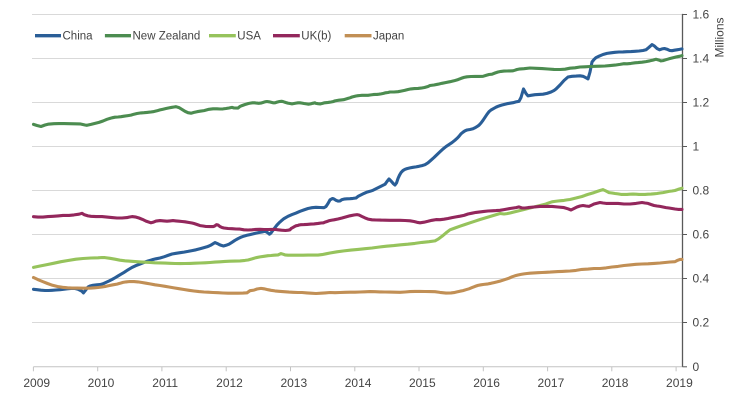  I want to click on svg-text: 2018, so click(615, 383).